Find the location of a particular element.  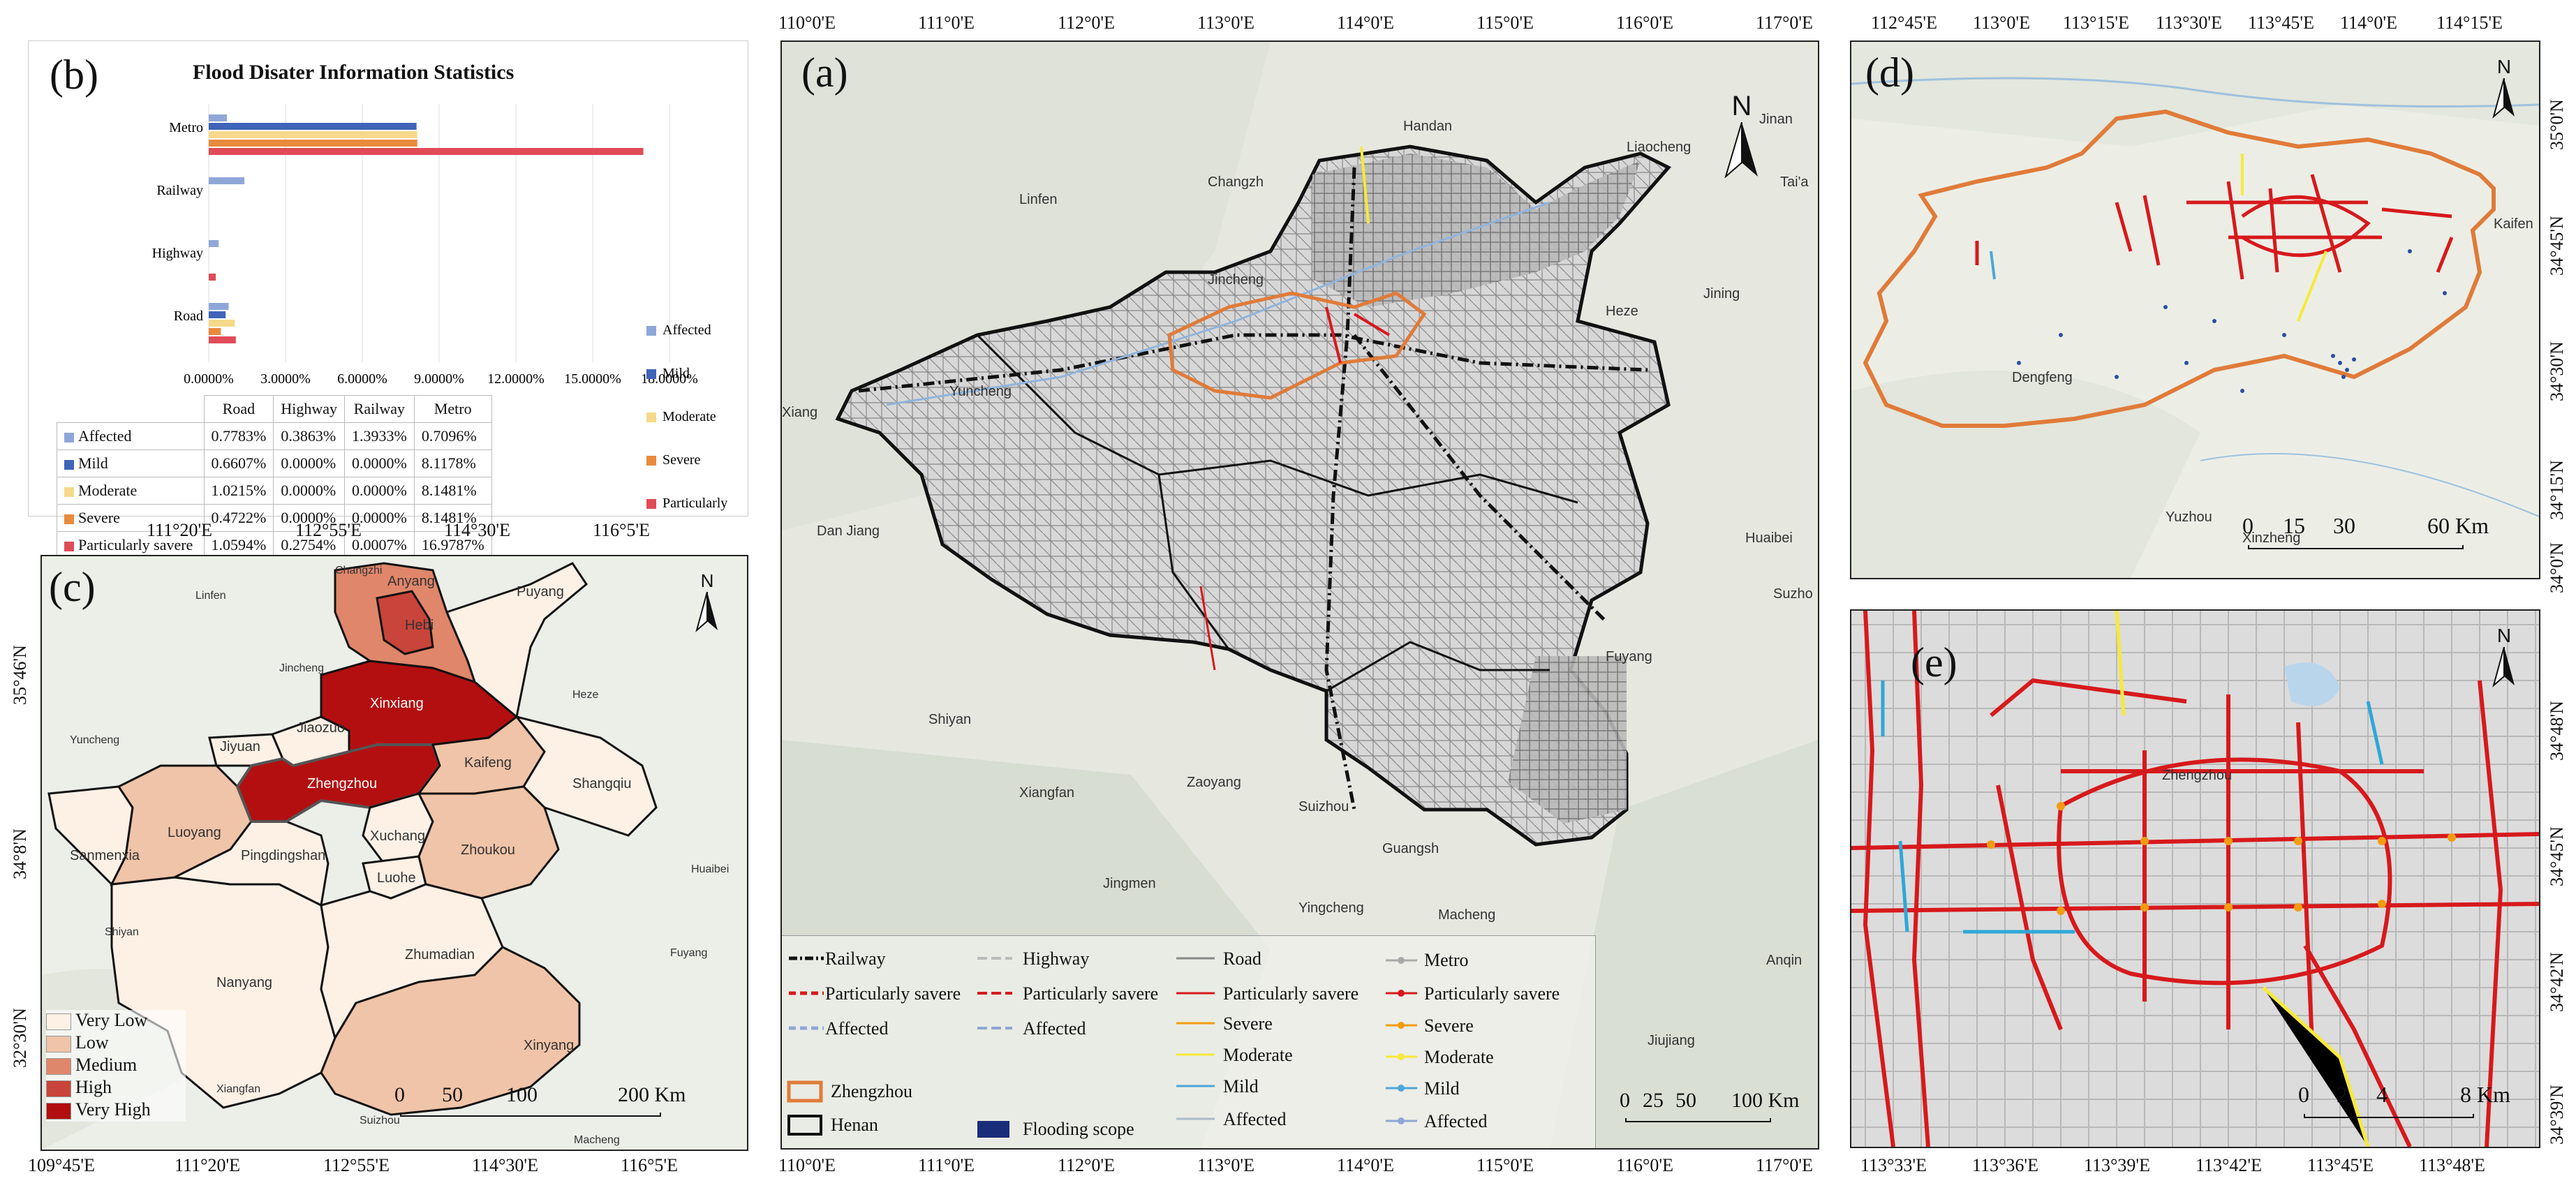

y-tick-label: Highway is located at coordinates (177, 254).